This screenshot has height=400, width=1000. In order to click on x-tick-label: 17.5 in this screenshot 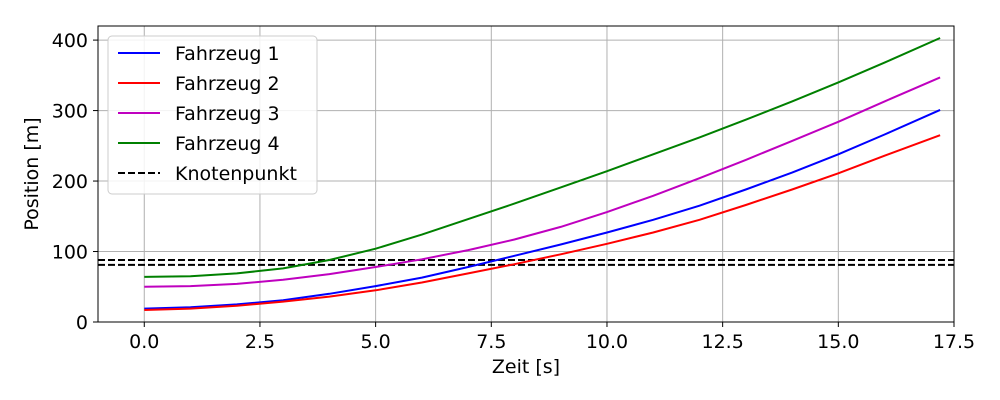, I will do `click(954, 342)`.